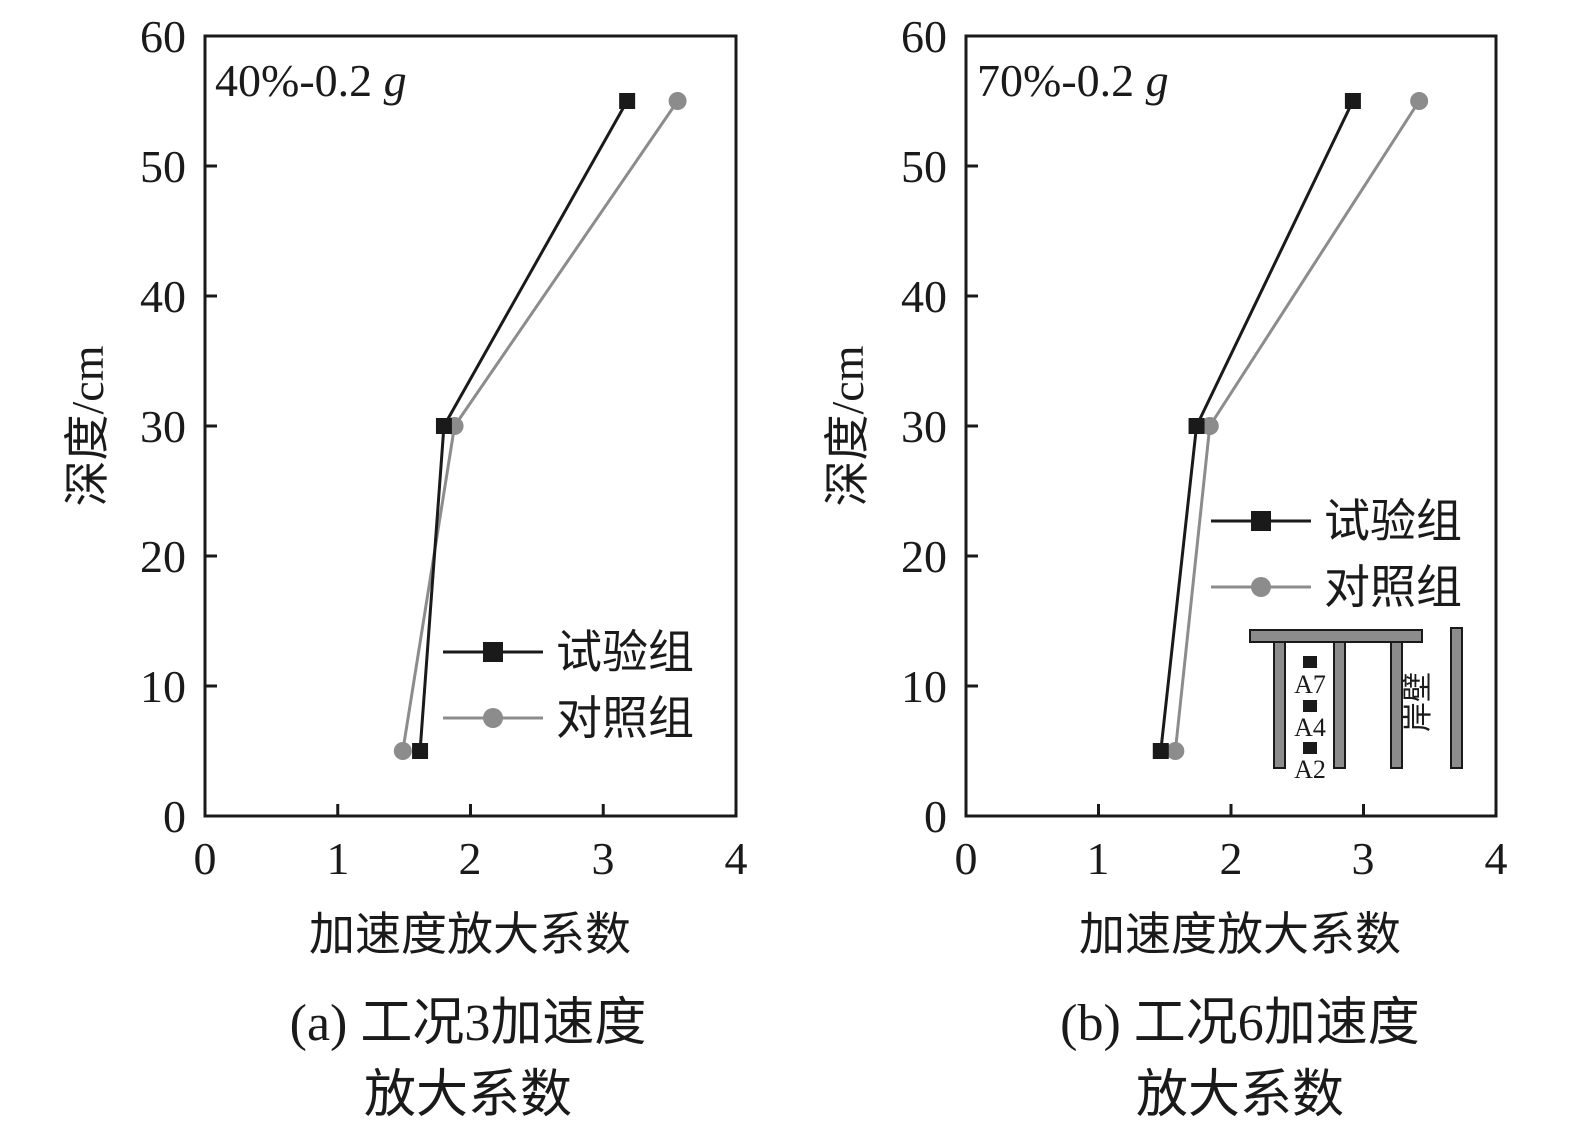 This screenshot has height=1140, width=1575. Describe the element at coordinates (163, 556) in the screenshot. I see `panel-a-y-tick-label: 20` at that location.